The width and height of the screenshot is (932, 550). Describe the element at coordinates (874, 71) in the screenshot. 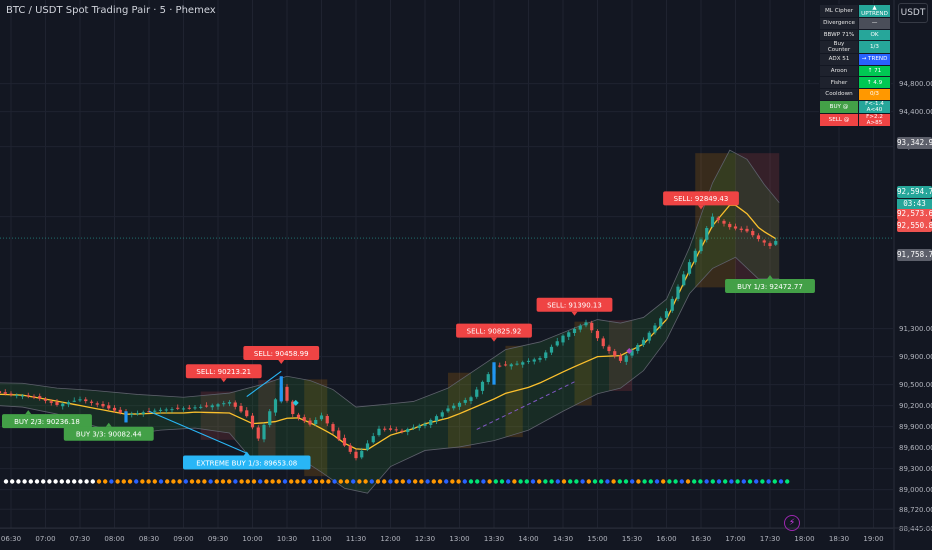

I see `panel-value: ↑ 71` at that location.